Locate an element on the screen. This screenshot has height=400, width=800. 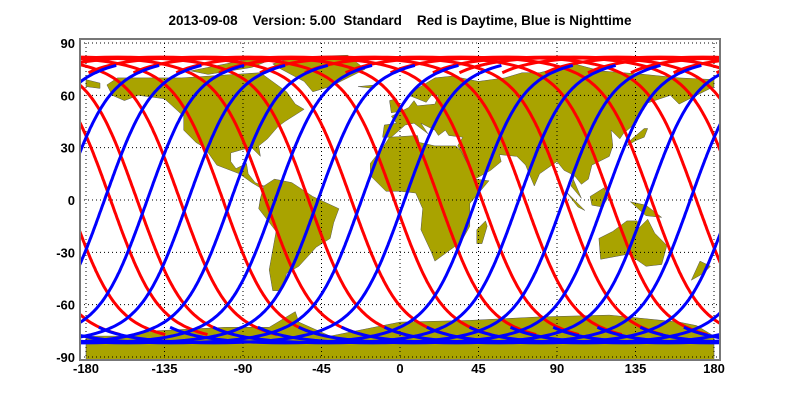
landmass-sumatra is located at coordinates (575, 201).